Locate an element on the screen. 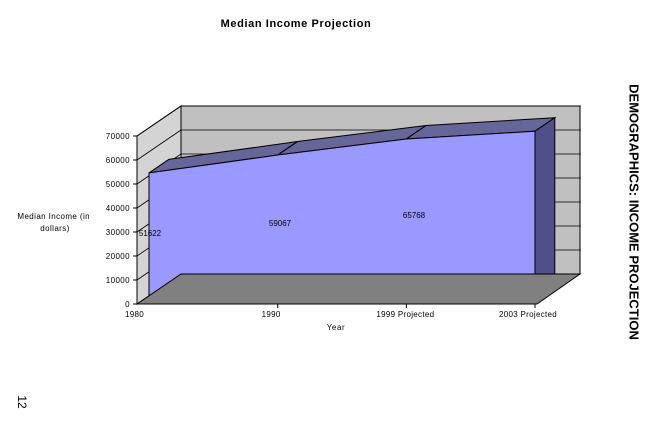 The image size is (660, 424). data-label: 59067 is located at coordinates (280, 223).